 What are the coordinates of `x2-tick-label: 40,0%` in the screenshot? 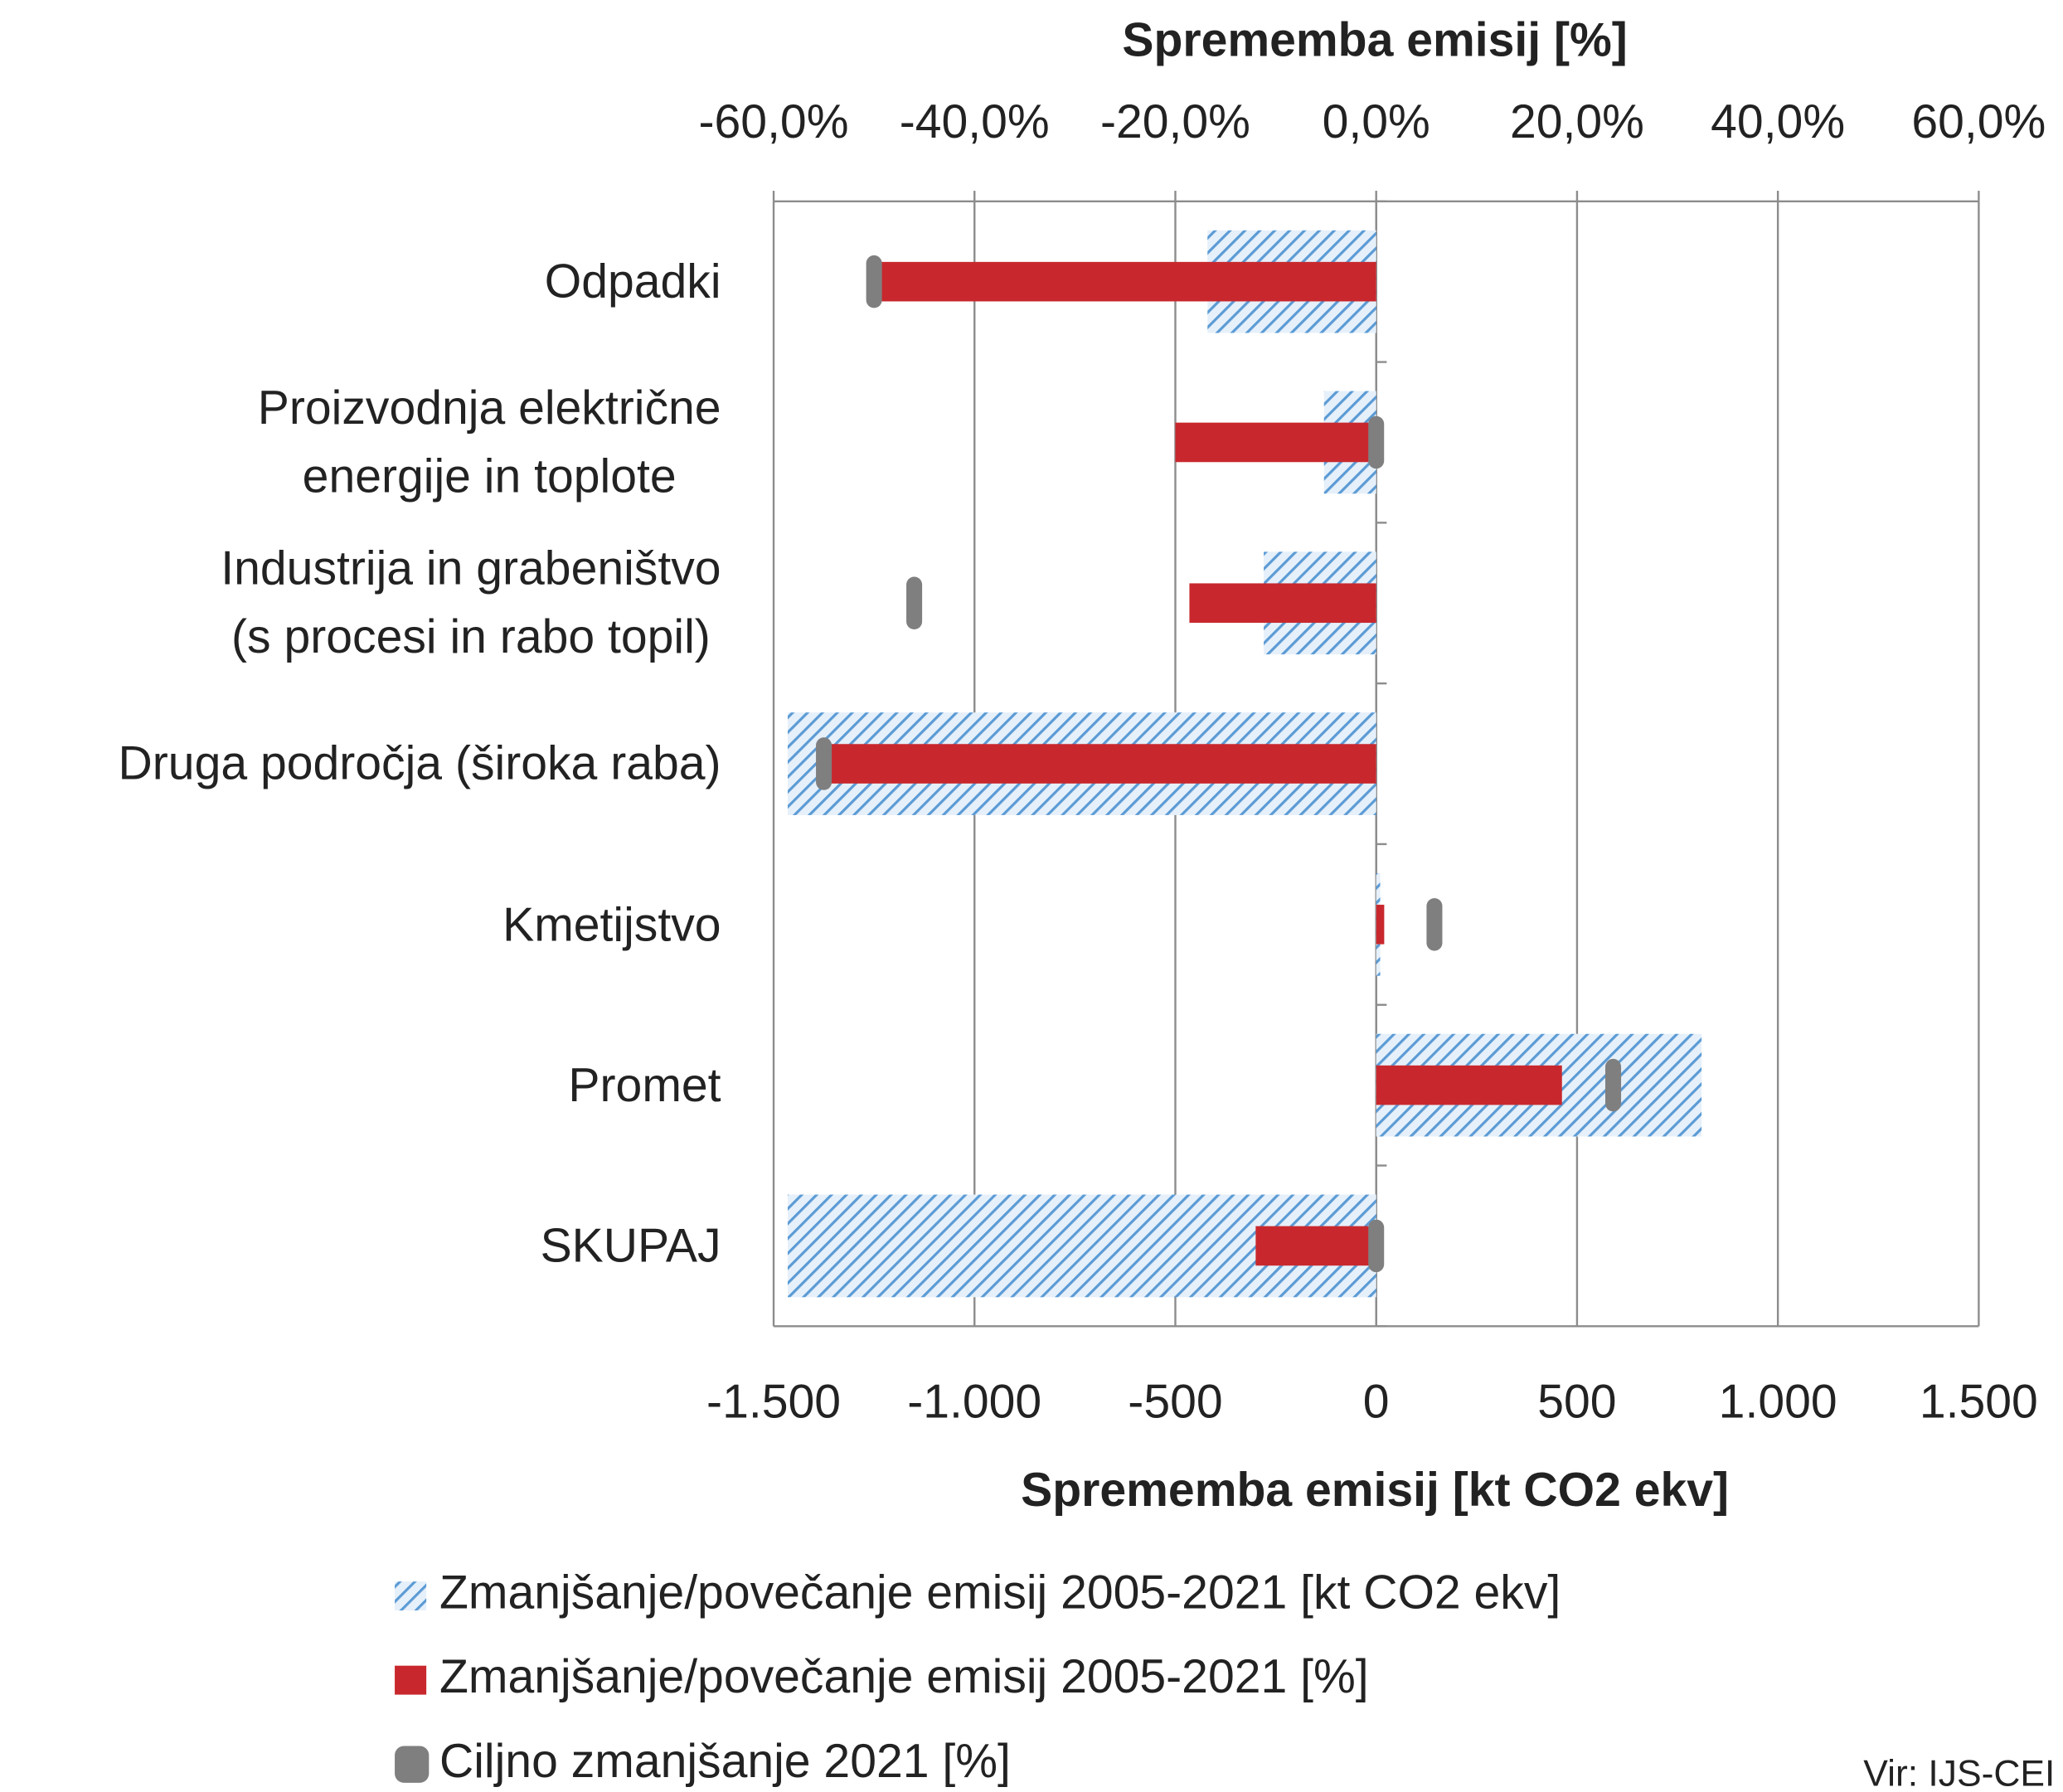 It's located at (1778, 122).